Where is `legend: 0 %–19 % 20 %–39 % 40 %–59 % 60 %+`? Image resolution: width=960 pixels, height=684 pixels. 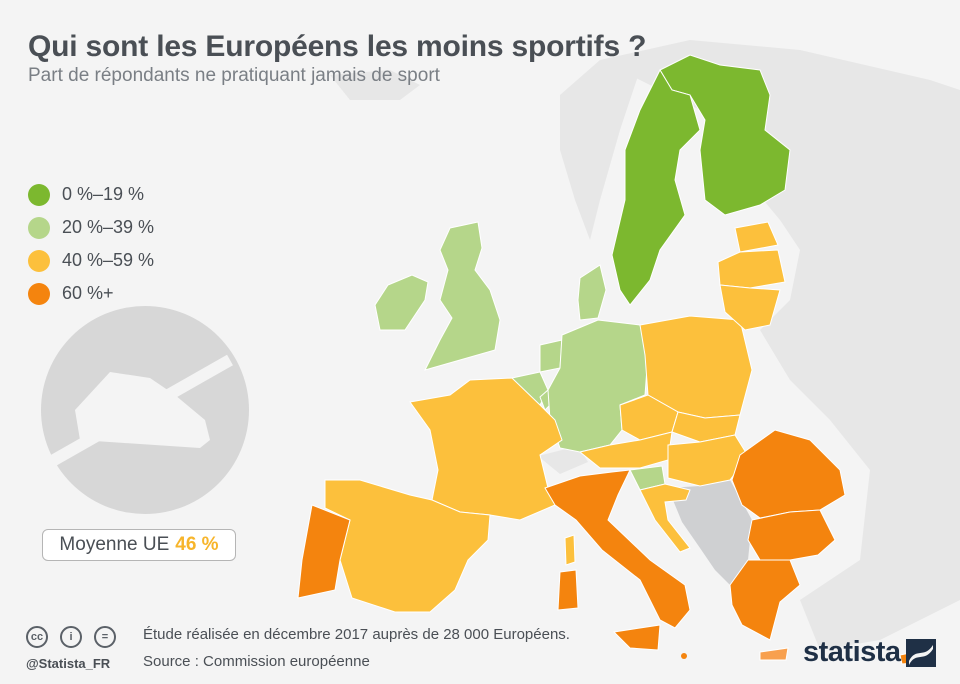 legend: 0 %–19 % 20 %–39 % 40 %–59 % 60 %+ is located at coordinates (91, 244).